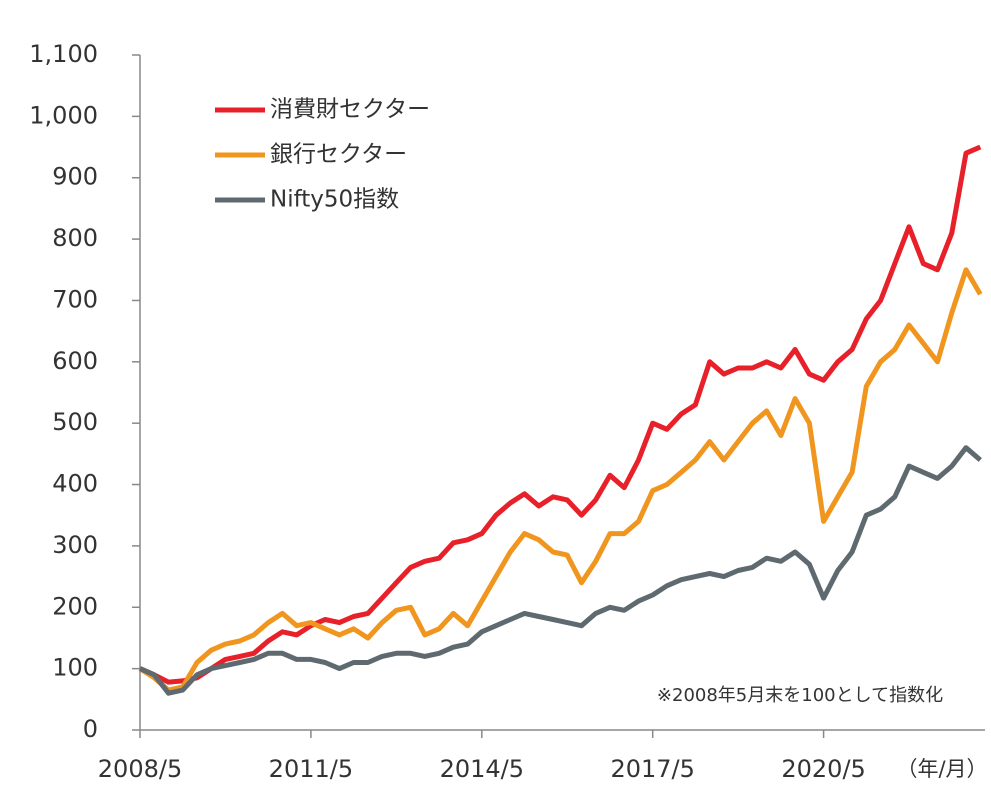 Image resolution: width=991 pixels, height=786 pixels. Describe the element at coordinates (482, 769) in the screenshot. I see `x-tick-label: 2014/5` at that location.